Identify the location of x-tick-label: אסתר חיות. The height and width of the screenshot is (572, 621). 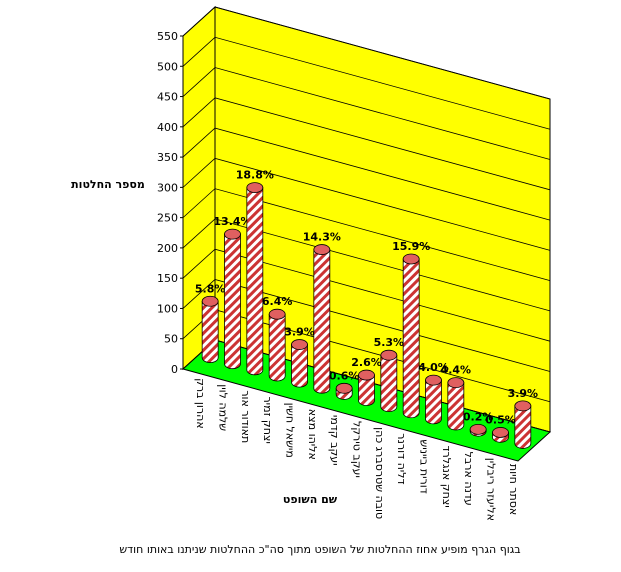
(513, 489).